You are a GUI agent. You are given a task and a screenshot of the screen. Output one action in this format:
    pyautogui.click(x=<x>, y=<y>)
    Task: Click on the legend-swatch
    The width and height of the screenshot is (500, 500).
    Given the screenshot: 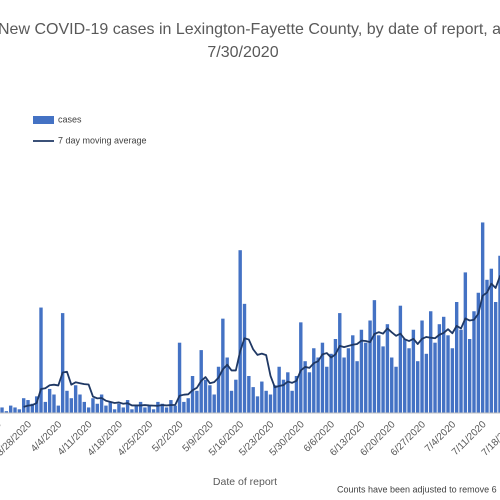 What is the action you would take?
    pyautogui.click(x=43, y=120)
    